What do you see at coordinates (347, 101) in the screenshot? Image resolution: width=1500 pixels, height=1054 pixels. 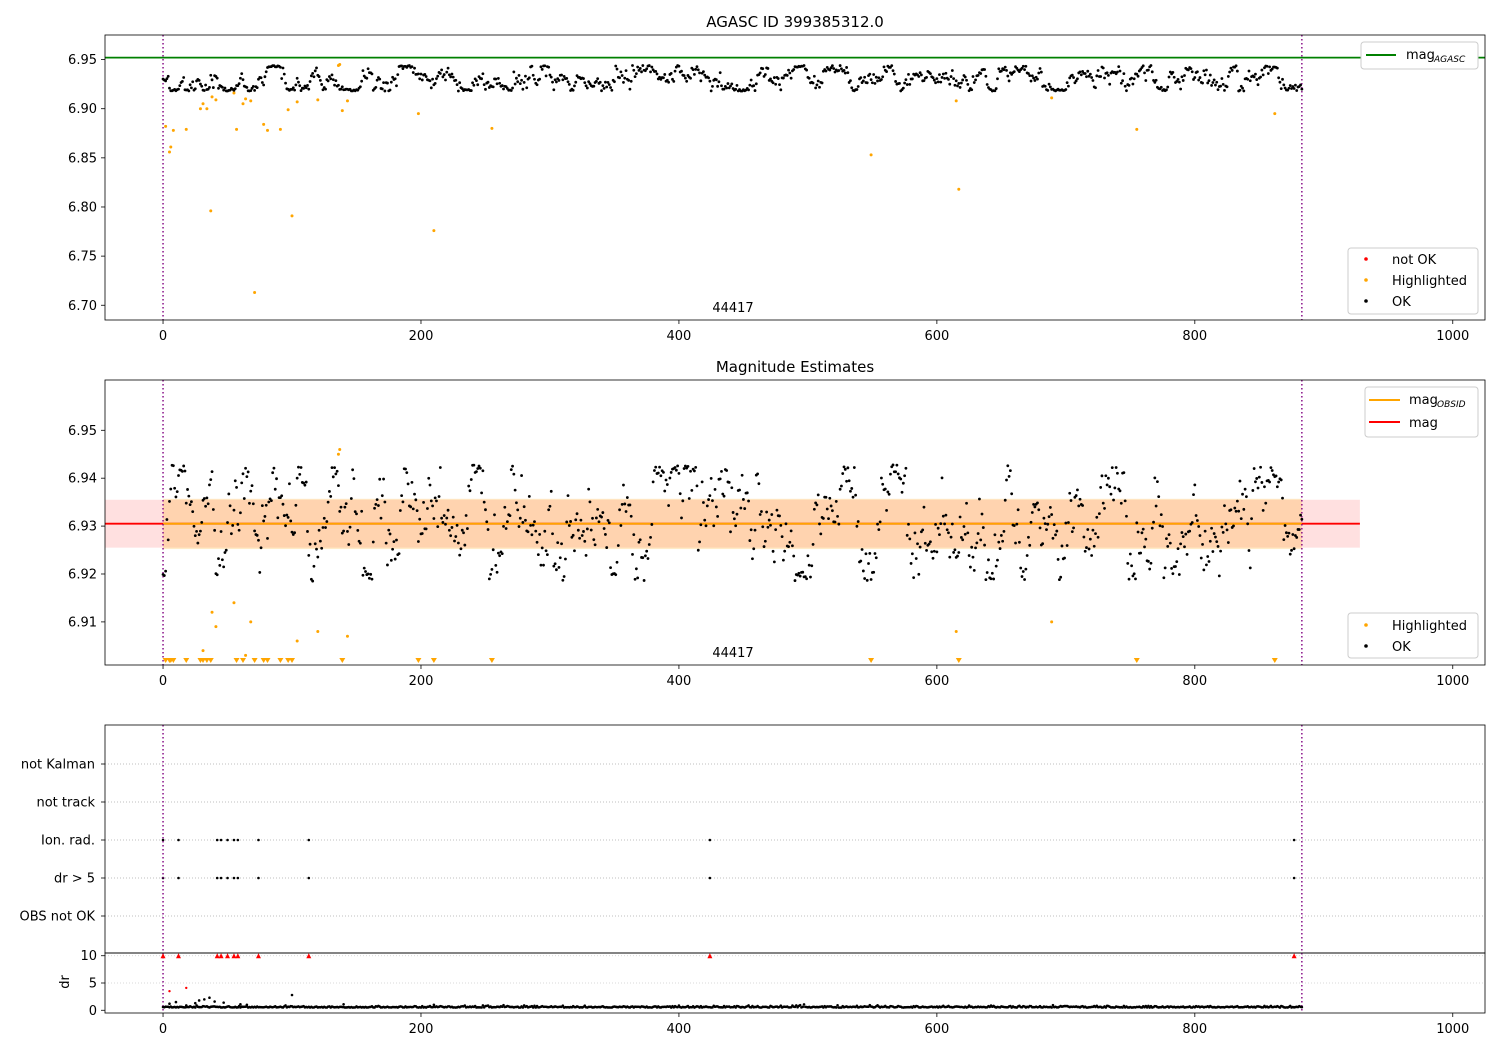 I see `p1-highlighted-point` at bounding box center [347, 101].